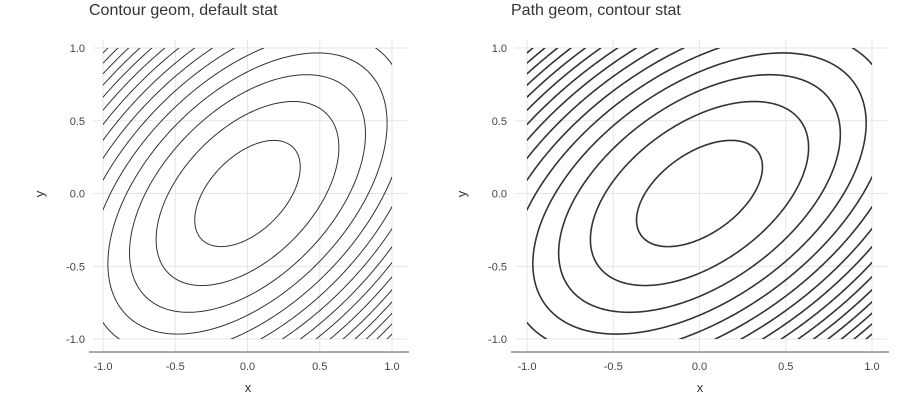 This screenshot has width=900, height=400. I want to click on right-x-axis-label: x, so click(700, 387).